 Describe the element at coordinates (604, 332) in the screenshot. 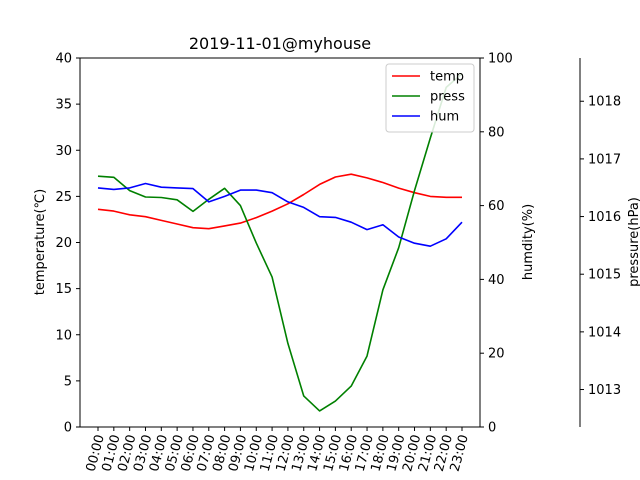

I see `pressure-tick-label: 1014` at that location.